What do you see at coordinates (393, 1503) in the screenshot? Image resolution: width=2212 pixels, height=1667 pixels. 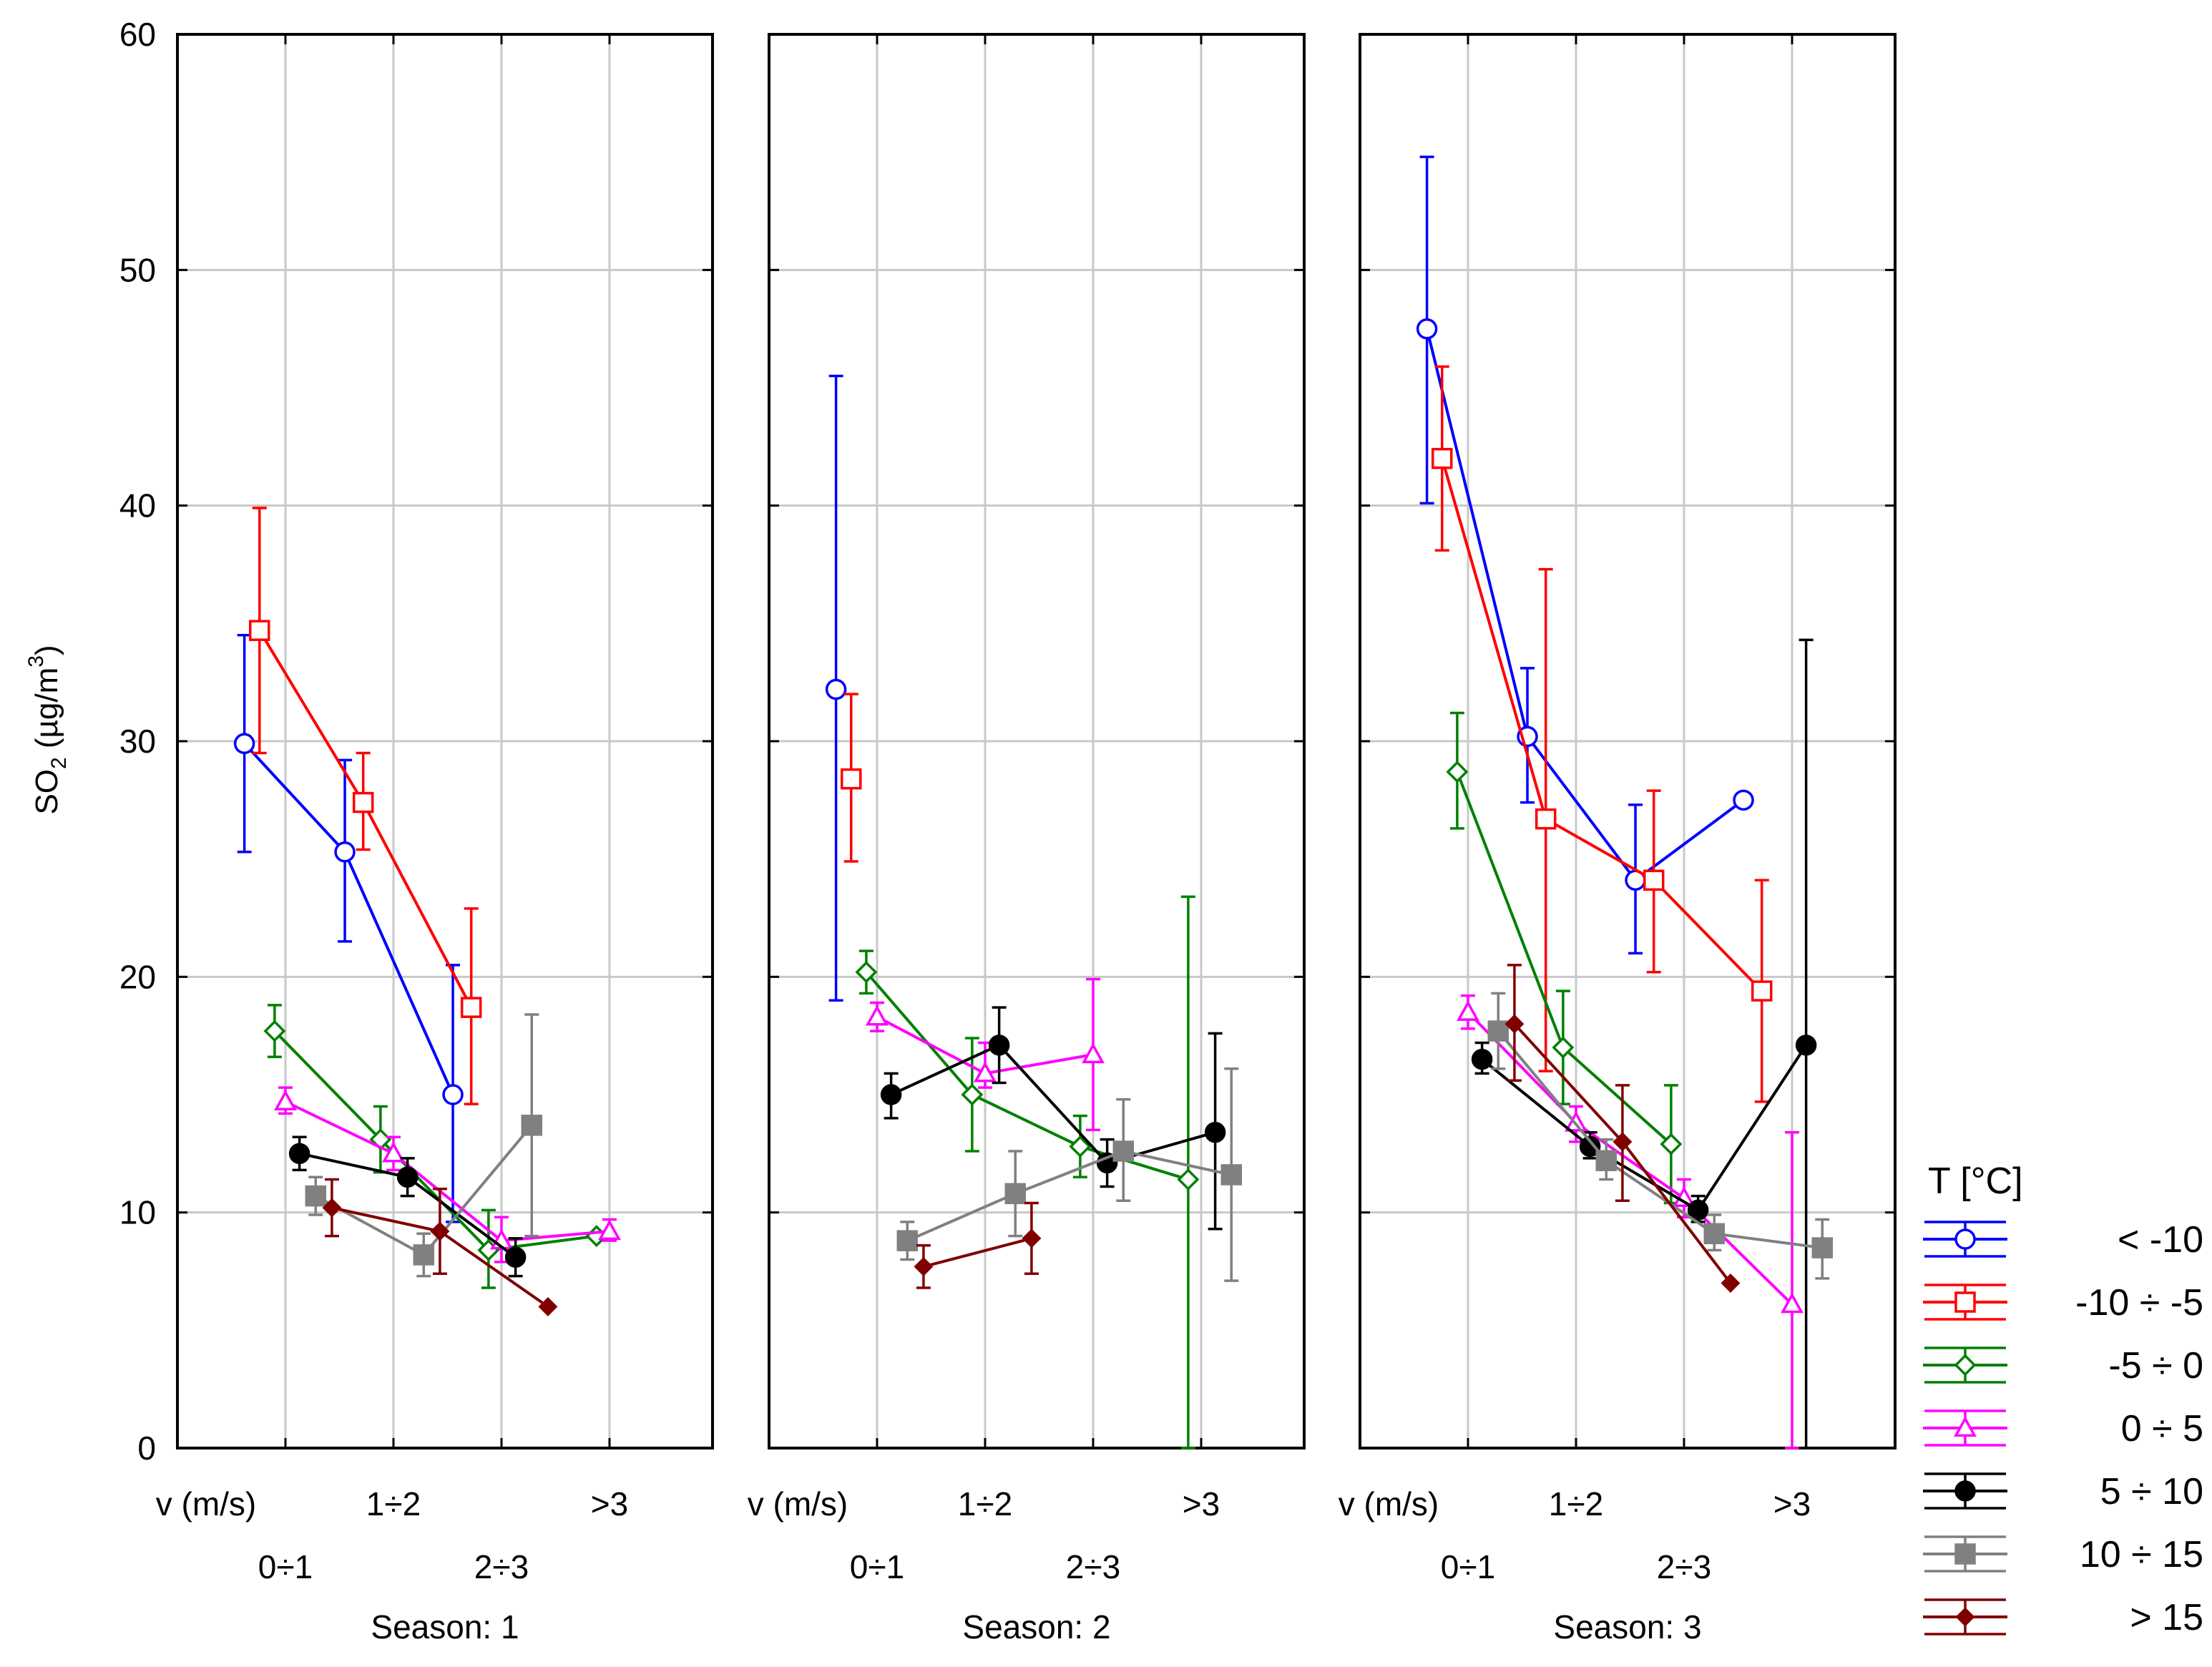 I see `x-category-label: 1÷2` at bounding box center [393, 1503].